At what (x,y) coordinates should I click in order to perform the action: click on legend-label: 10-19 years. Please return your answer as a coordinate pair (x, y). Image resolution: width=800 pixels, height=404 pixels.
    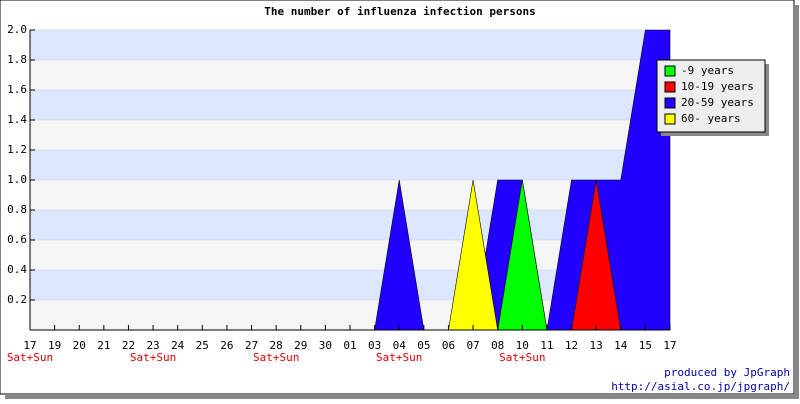
    Looking at the image, I should click on (717, 86).